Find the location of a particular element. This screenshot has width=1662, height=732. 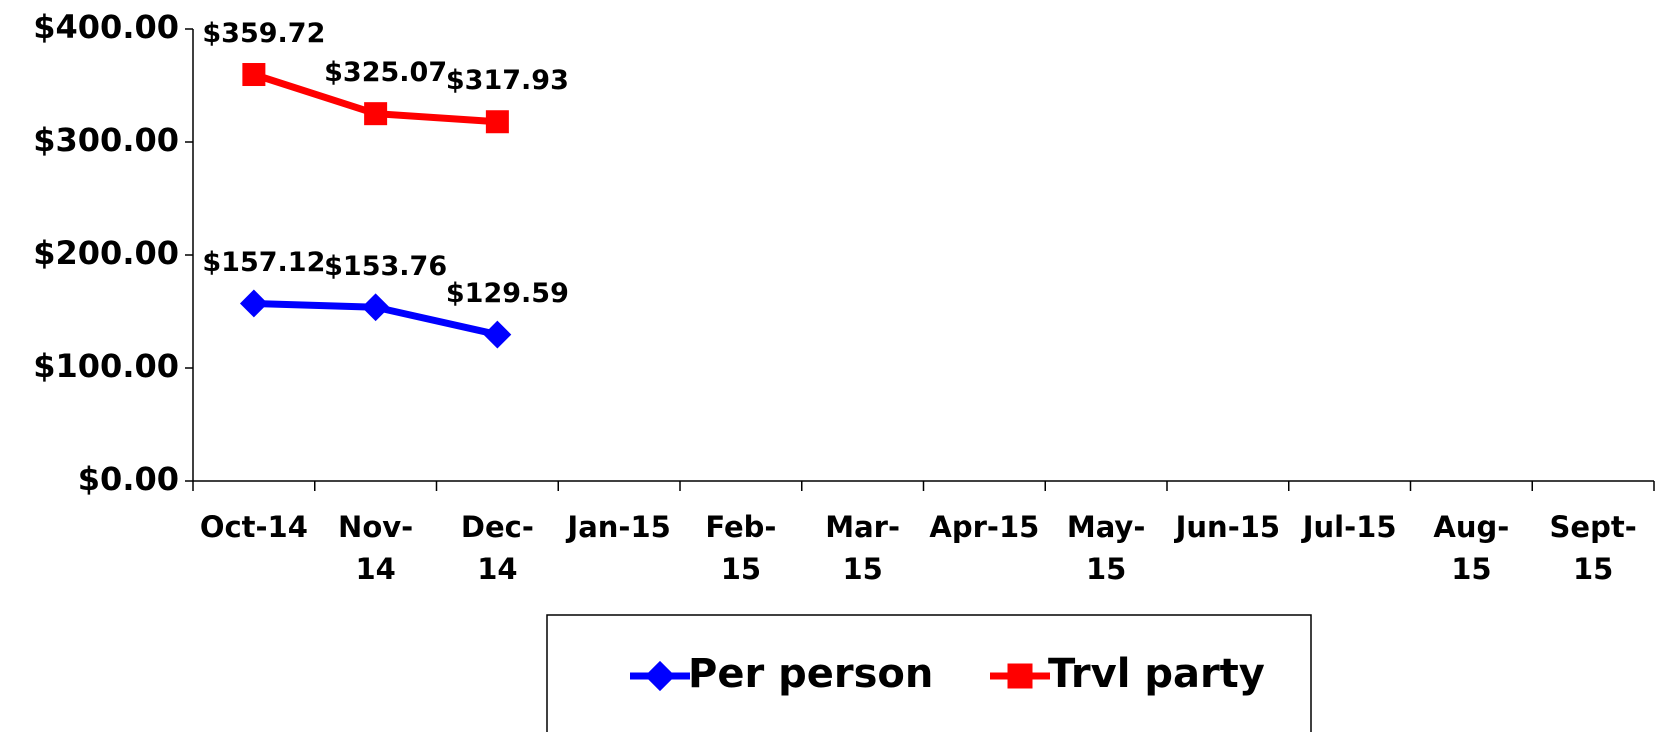

x-tick-label: Aug-15 is located at coordinates (1471, 548).